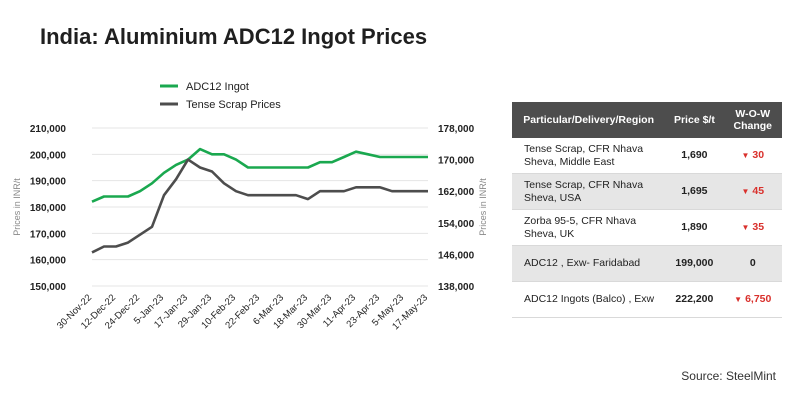 This screenshot has width=800, height=400. What do you see at coordinates (48, 261) in the screenshot?
I see `y-left-tick-label: 160,000` at bounding box center [48, 261].